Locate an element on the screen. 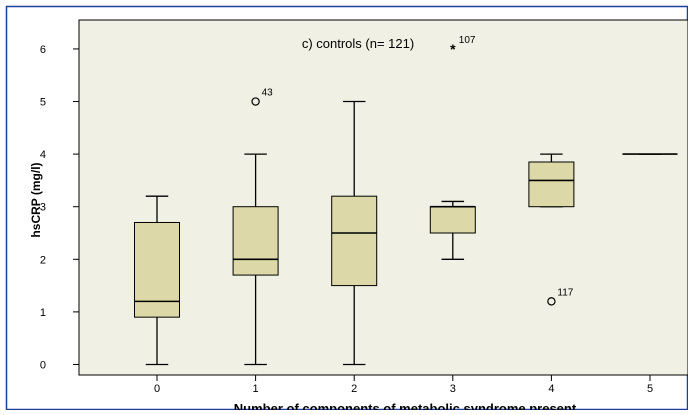 The image size is (688, 415). y-tick-label: 3 is located at coordinates (43, 208).